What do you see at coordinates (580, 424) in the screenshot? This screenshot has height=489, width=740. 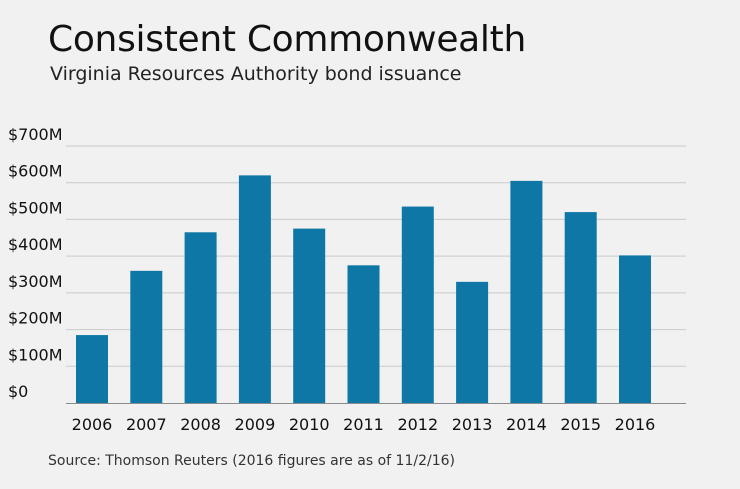 I see `x-tick-label: 2015` at bounding box center [580, 424].